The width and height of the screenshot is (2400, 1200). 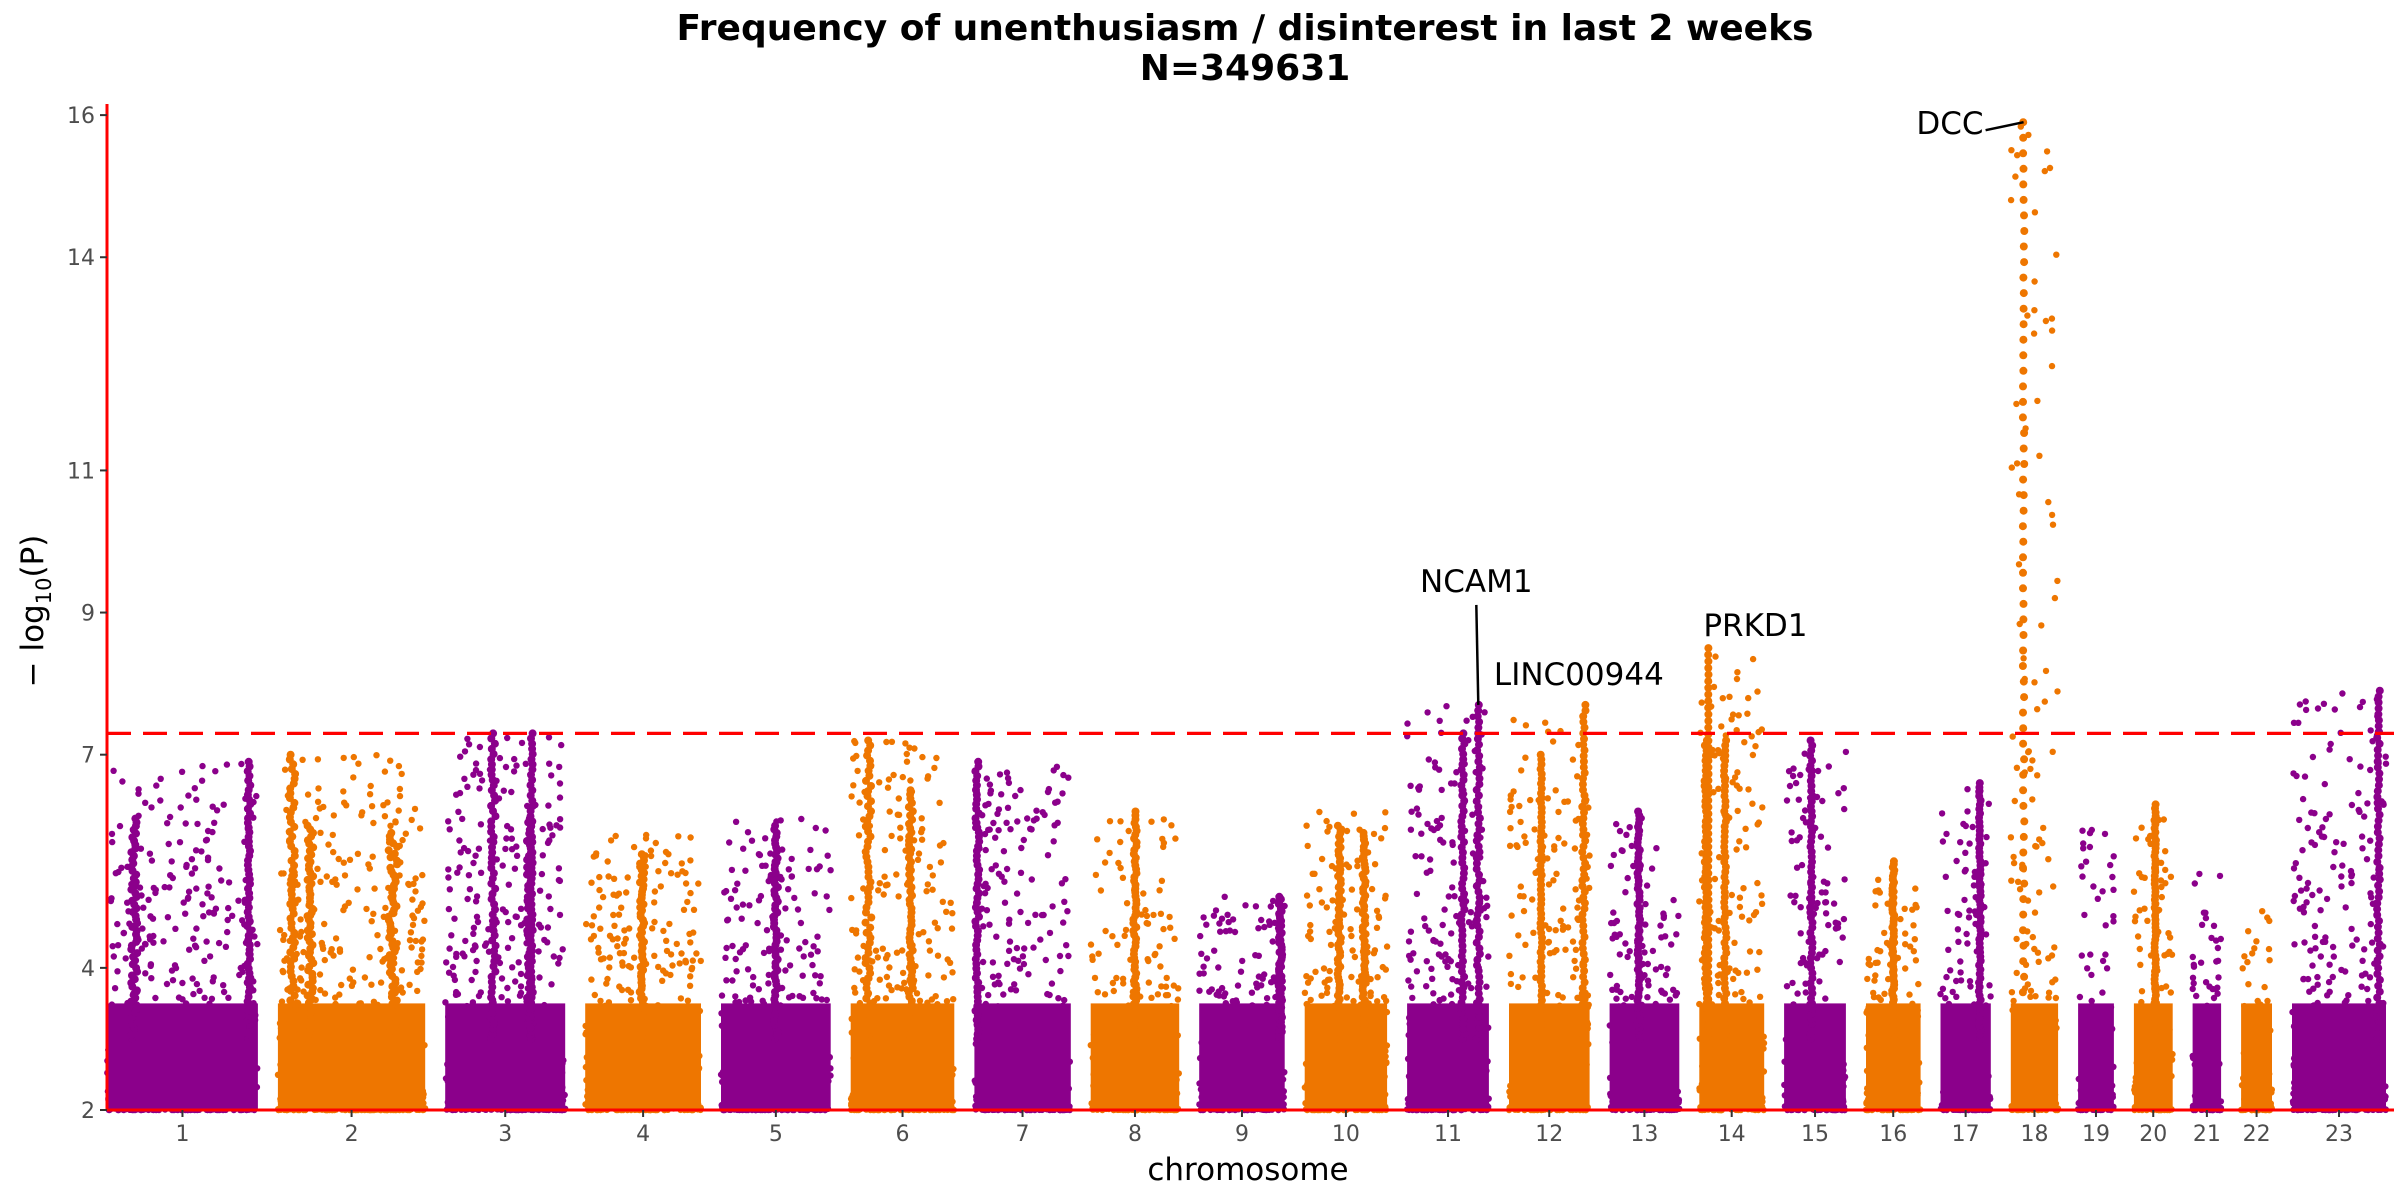 What do you see at coordinates (1346, 1056) in the screenshot?
I see `chromosome-10-dense-band` at bounding box center [1346, 1056].